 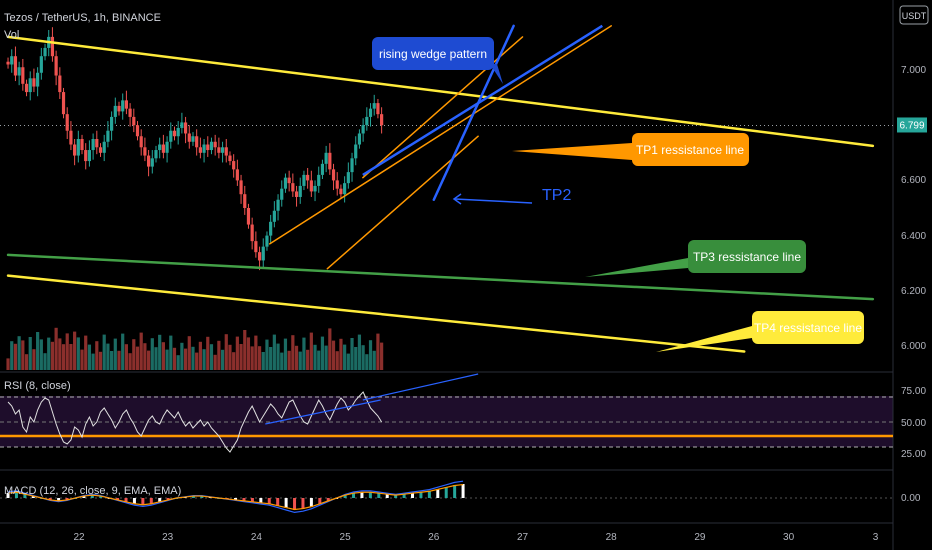 What do you see at coordinates (523, 537) in the screenshot?
I see `time-tick: 27` at bounding box center [523, 537].